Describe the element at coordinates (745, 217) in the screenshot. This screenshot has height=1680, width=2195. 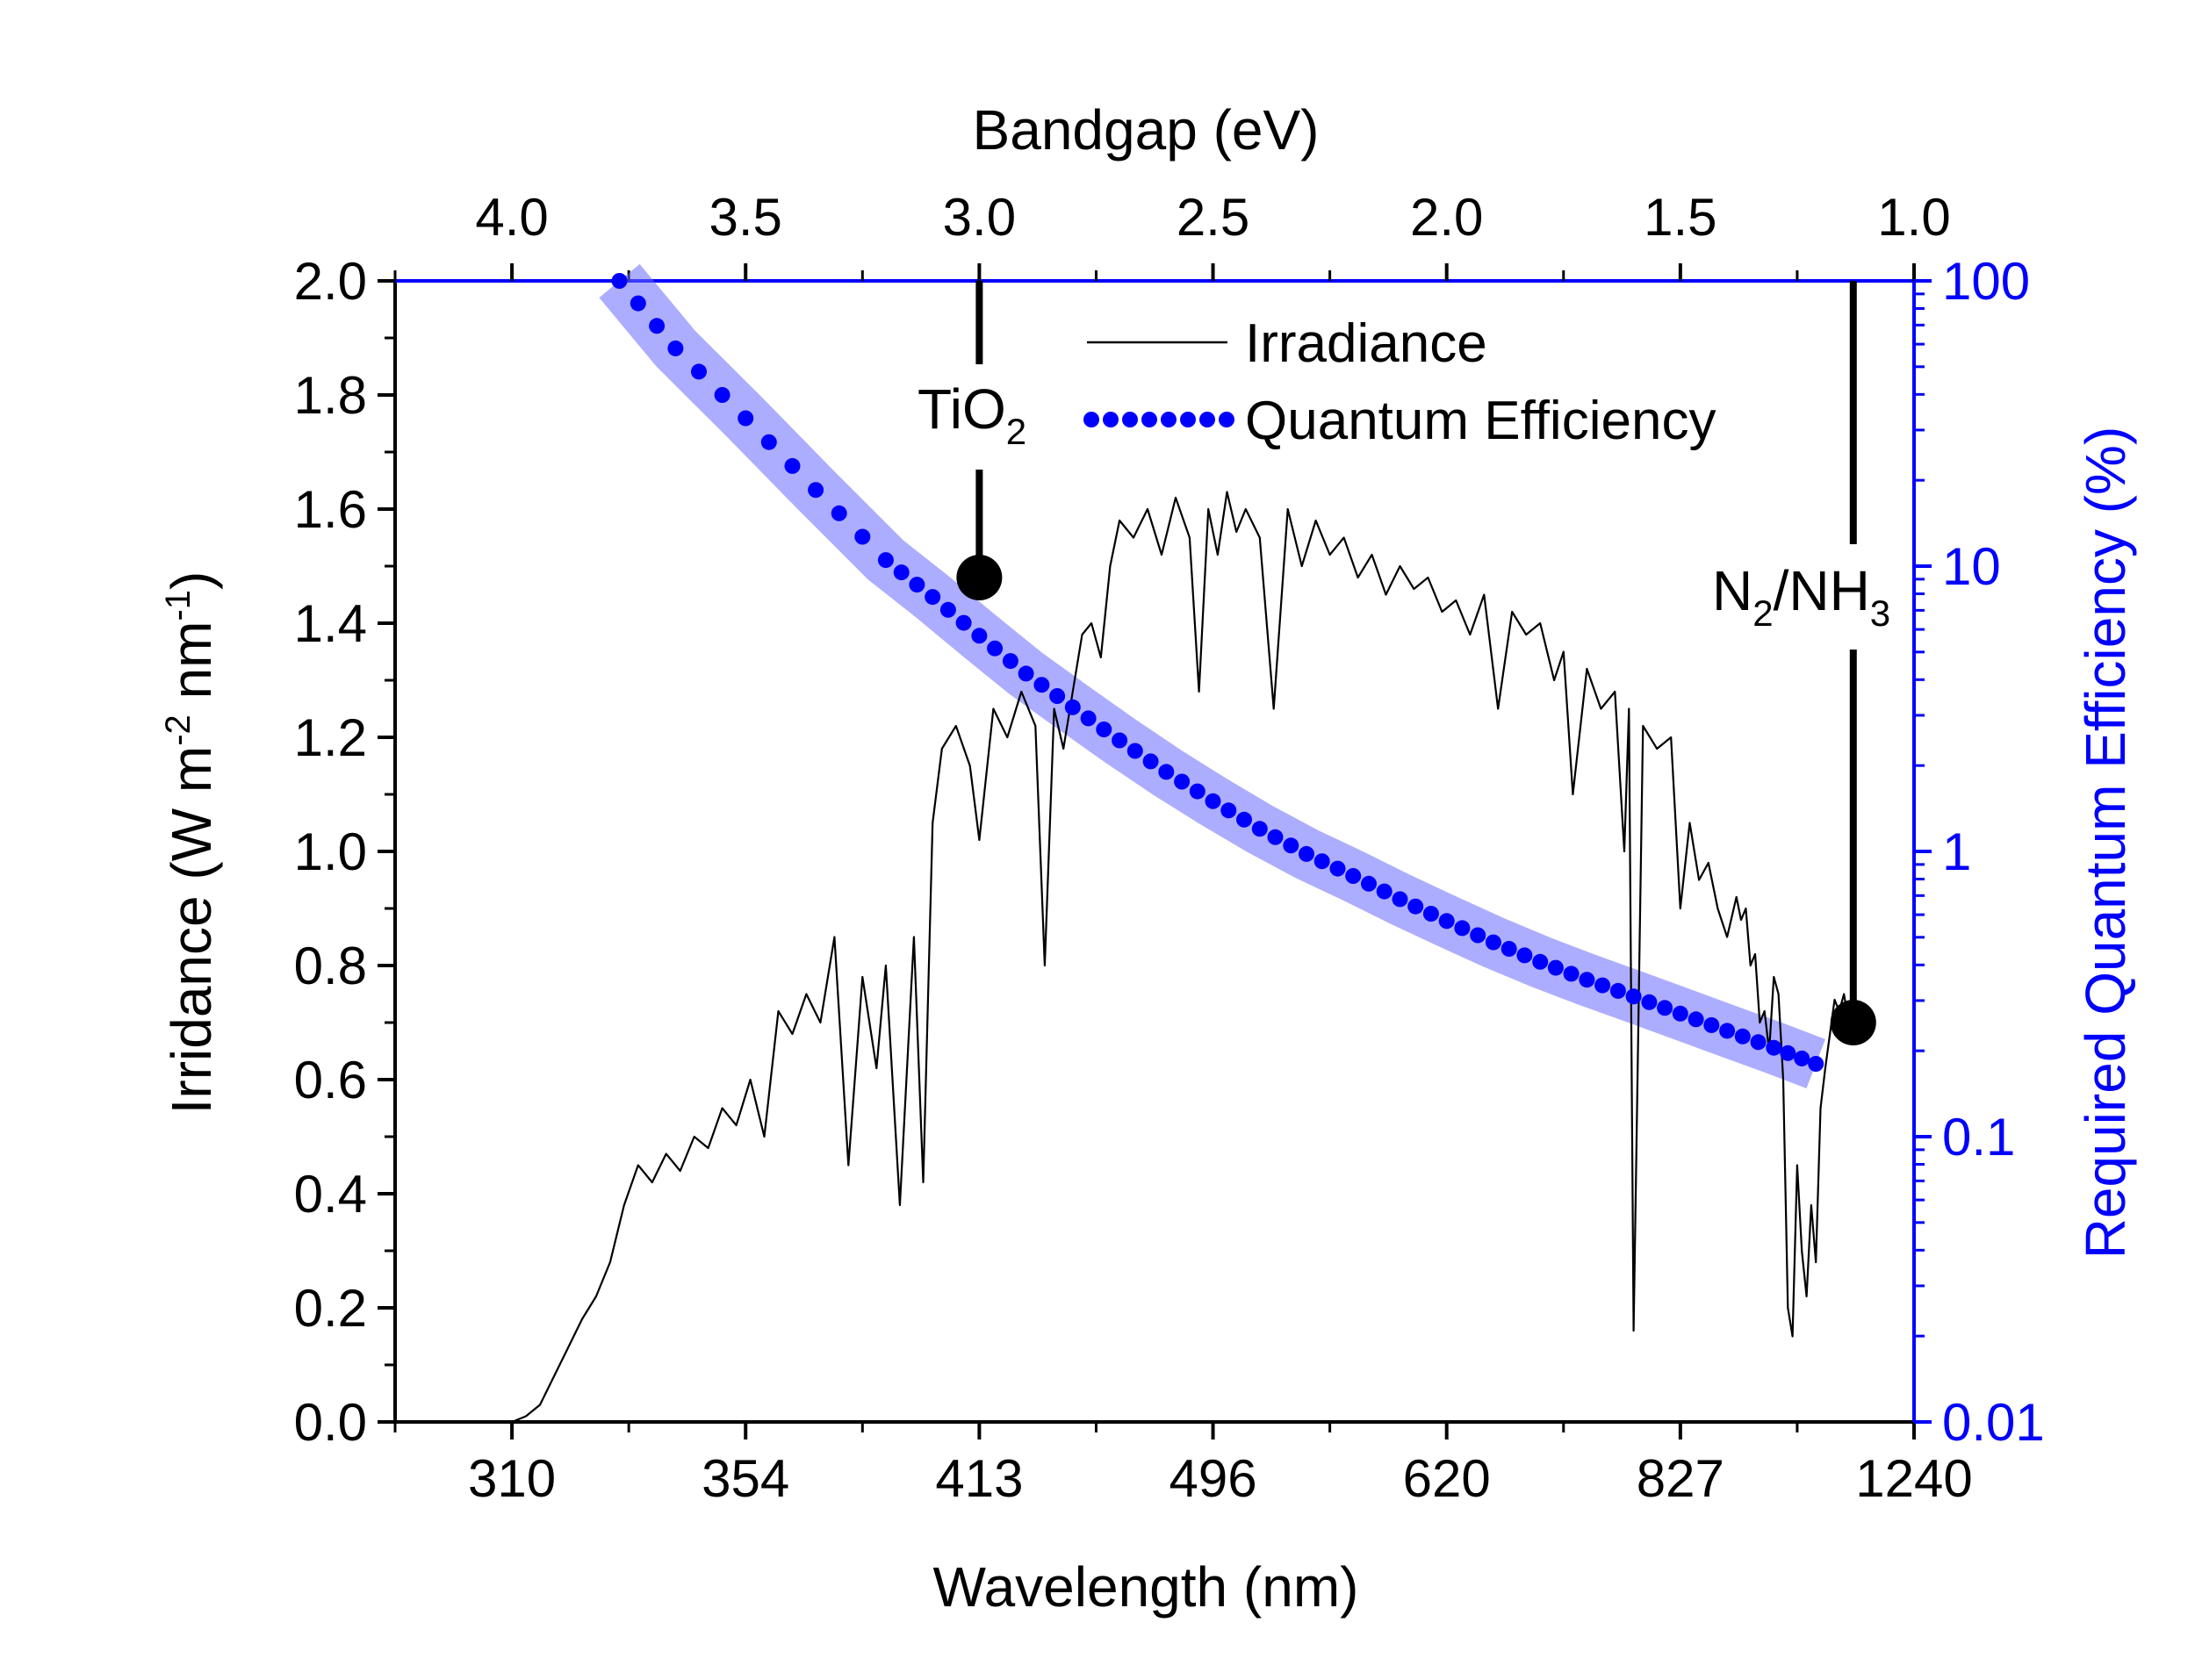
I see `top-tick-label: 3.5` at that location.